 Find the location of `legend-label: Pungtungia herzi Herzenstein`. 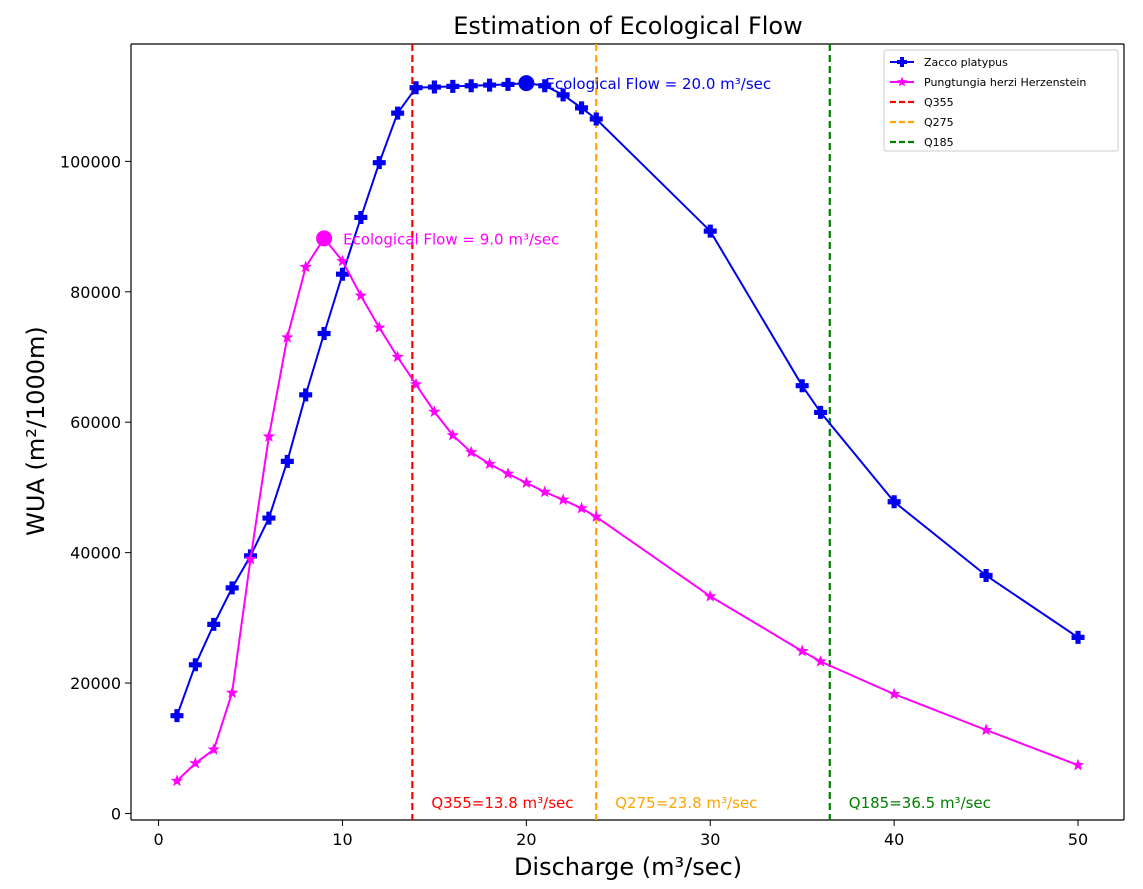

legend-label: Pungtungia herzi Herzenstein is located at coordinates (1005, 82).